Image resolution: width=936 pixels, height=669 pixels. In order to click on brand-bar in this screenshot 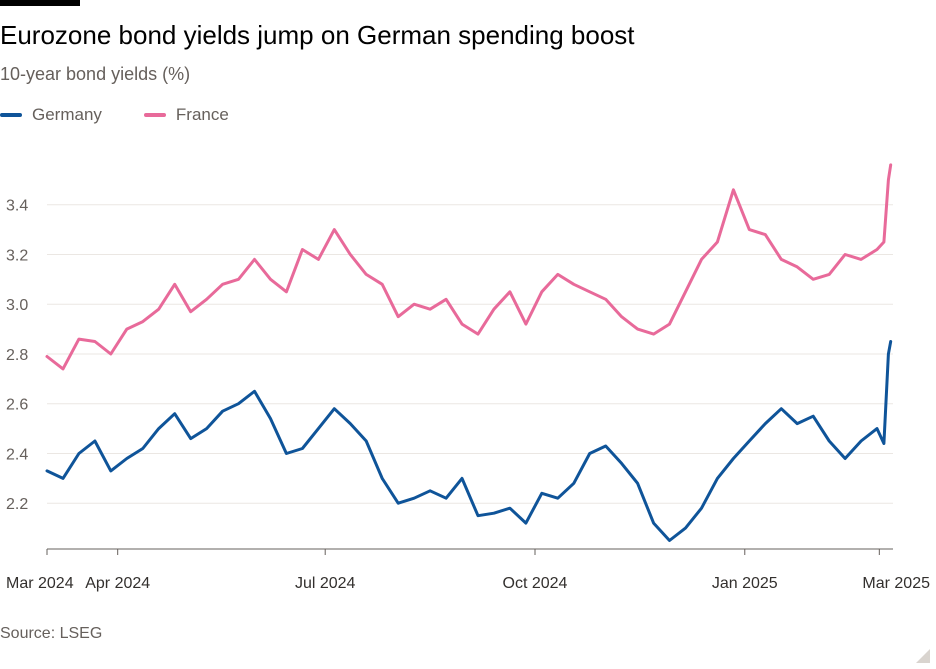, I will do `click(40, 3)`.